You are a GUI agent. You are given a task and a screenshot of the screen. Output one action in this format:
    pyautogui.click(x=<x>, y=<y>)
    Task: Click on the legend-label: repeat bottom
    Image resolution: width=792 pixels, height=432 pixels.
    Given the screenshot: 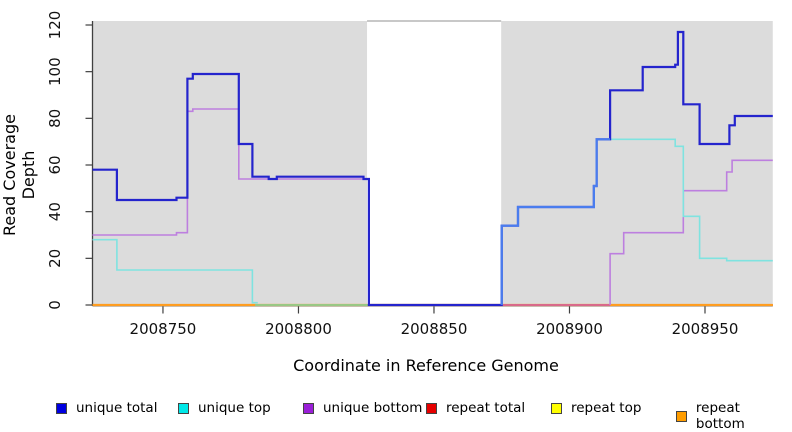 What is the action you would take?
    pyautogui.click(x=720, y=416)
    